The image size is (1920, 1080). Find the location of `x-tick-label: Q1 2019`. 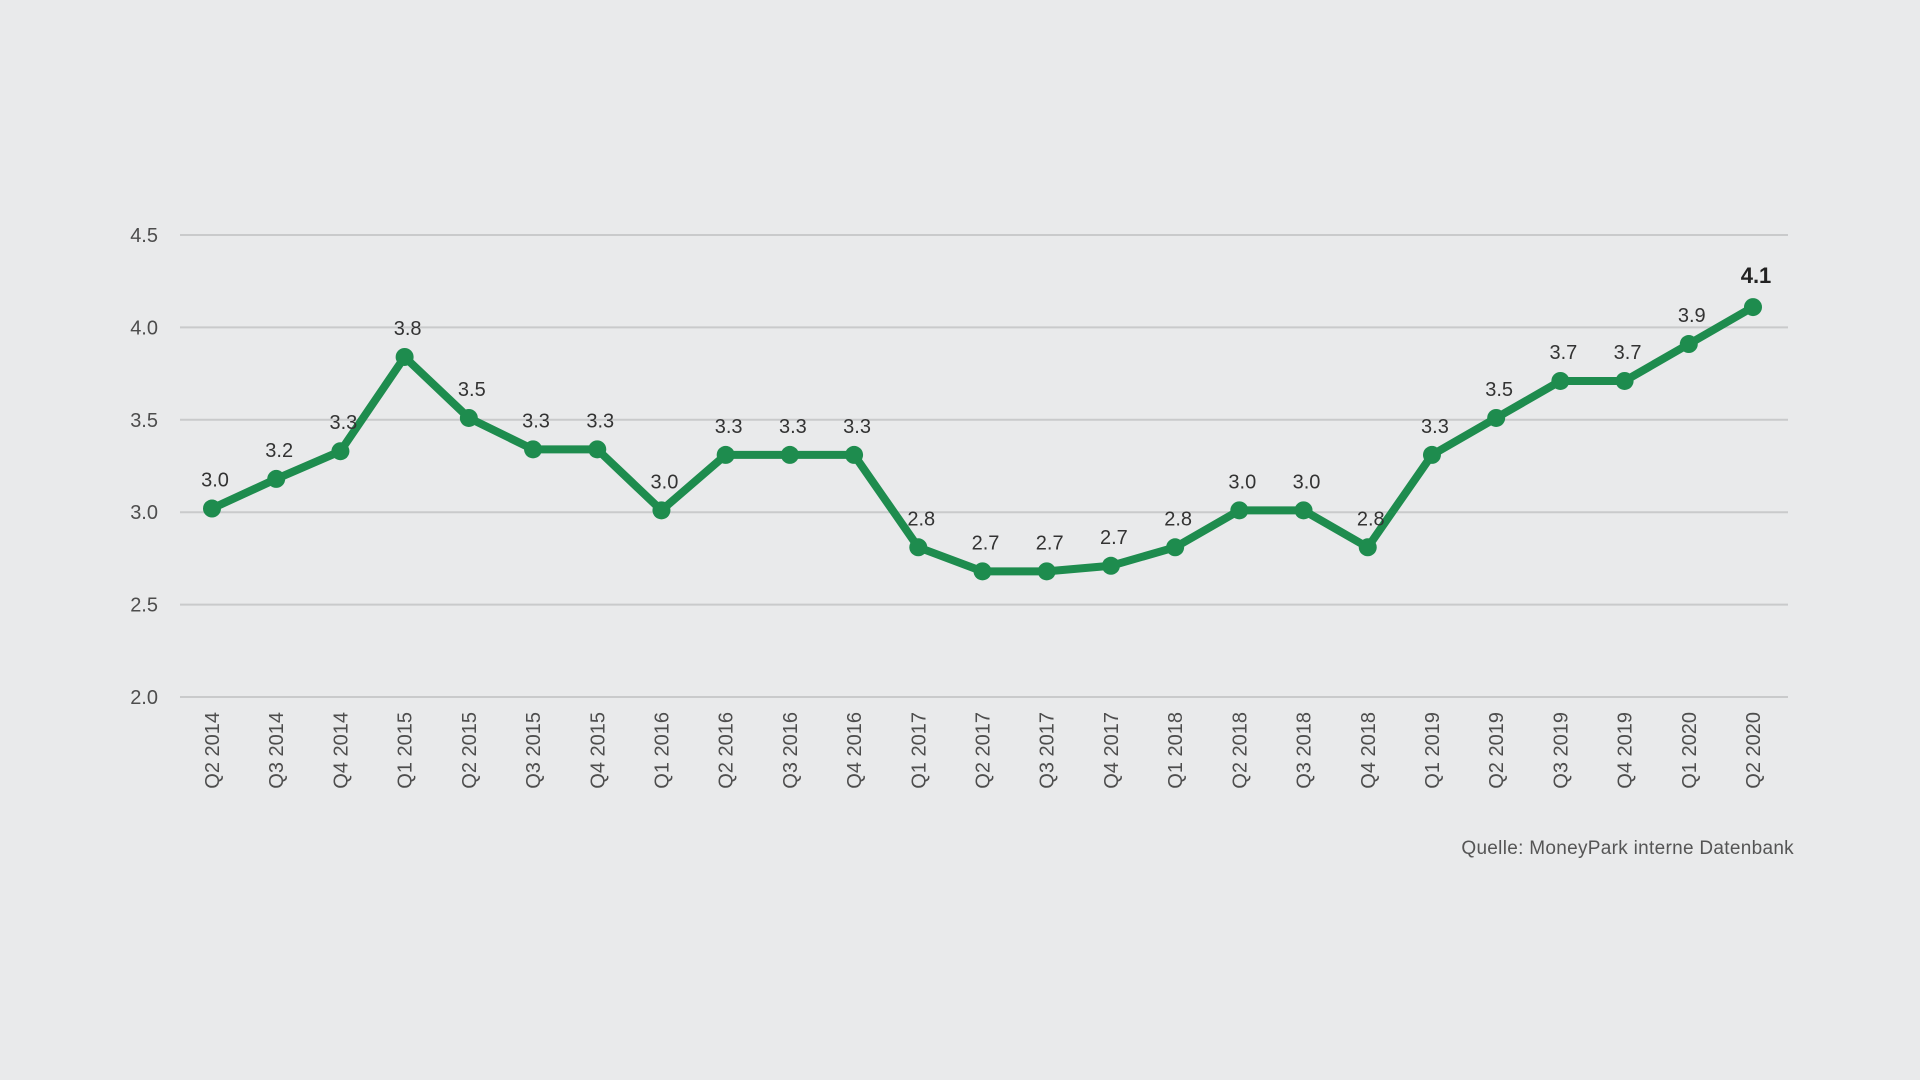

x-tick-label: Q1 2019 is located at coordinates (1433, 750).